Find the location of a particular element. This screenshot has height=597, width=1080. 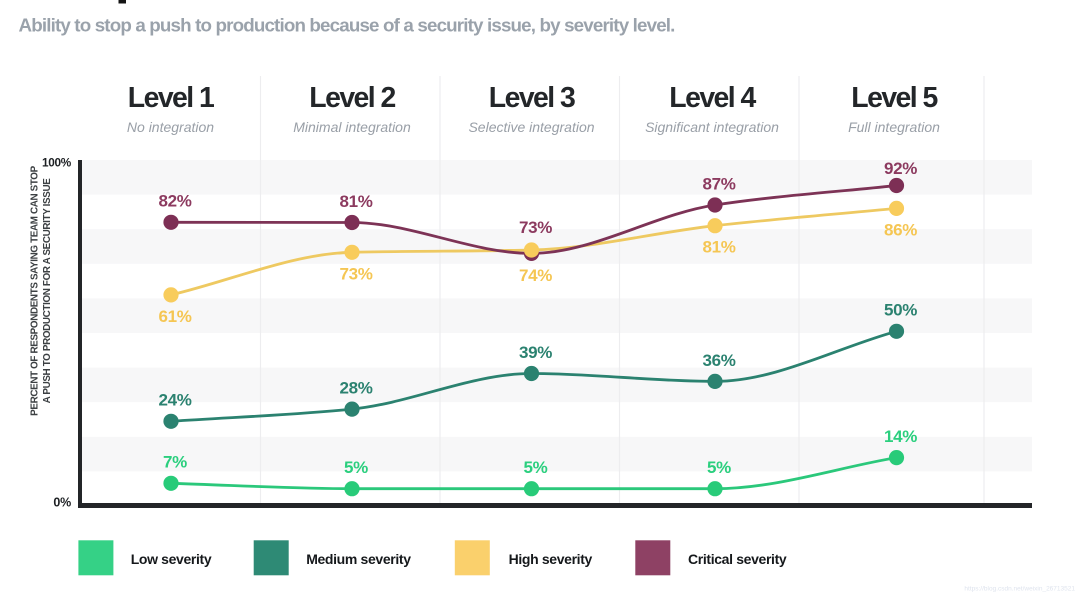

svg-text:https://blog.csdn.net/weixin_2: https://blog.csdn.net/weixin_26713521 is located at coordinates (1019, 588).